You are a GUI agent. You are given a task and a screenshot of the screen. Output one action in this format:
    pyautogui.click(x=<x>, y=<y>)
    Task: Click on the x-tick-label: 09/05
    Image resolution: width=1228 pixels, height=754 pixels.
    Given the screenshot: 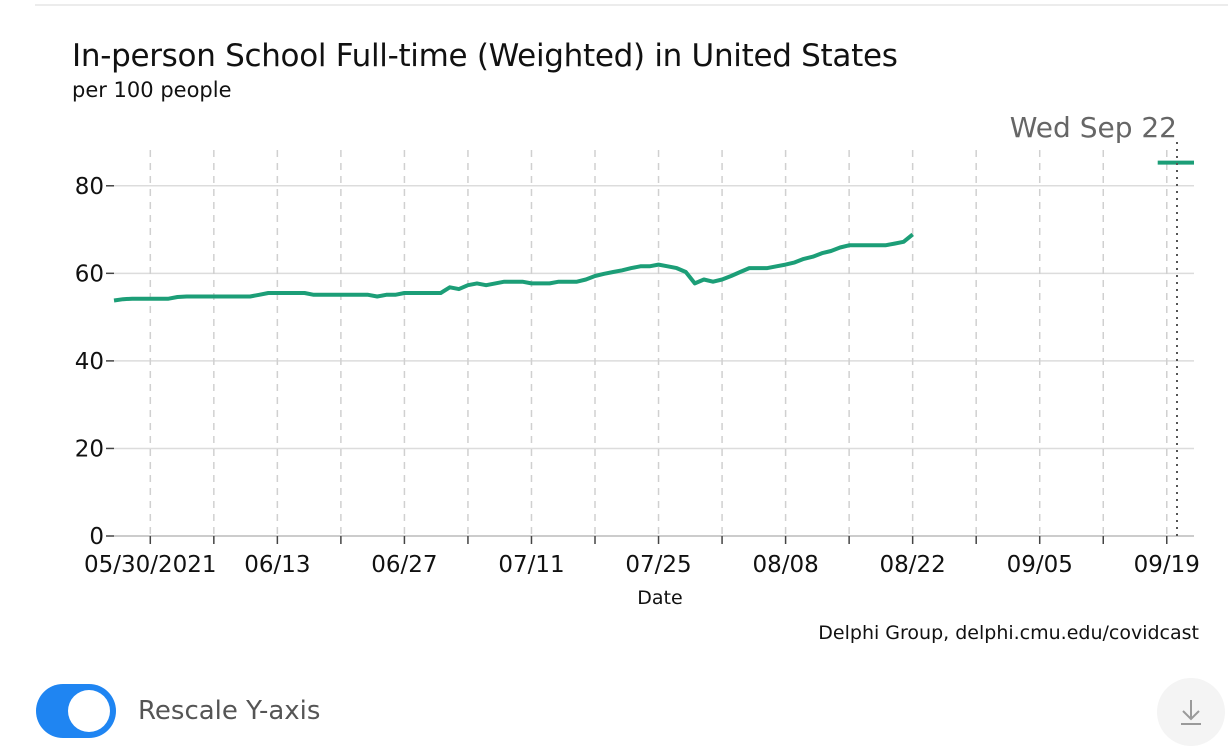 What is the action you would take?
    pyautogui.click(x=1040, y=565)
    